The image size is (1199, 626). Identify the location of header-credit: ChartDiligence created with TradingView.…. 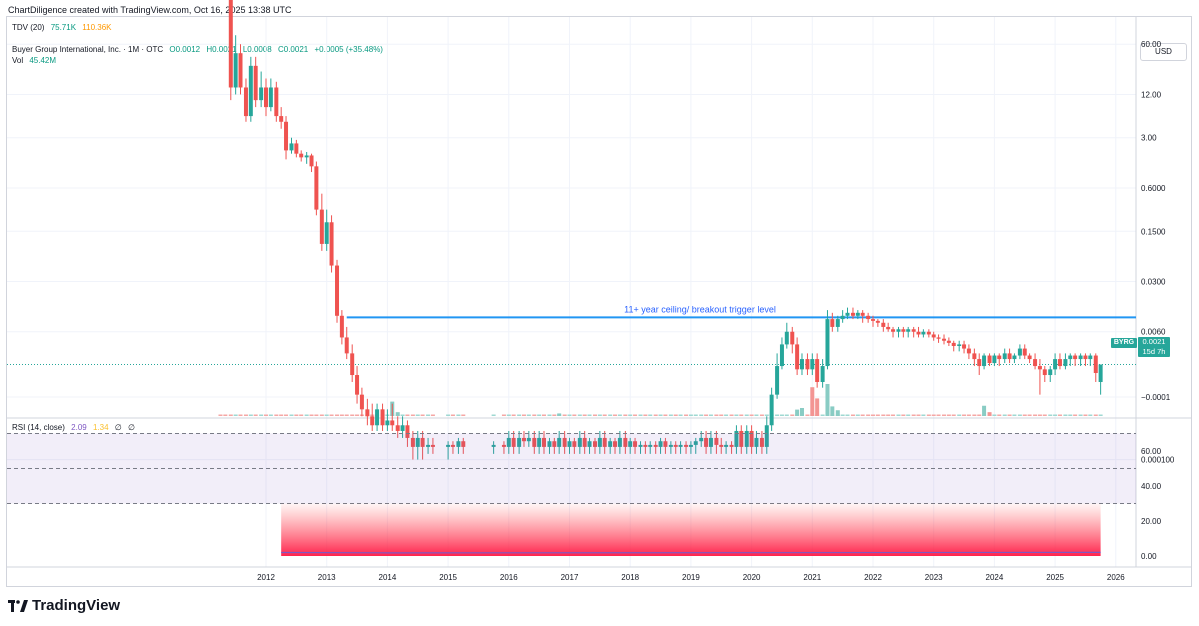
(150, 10).